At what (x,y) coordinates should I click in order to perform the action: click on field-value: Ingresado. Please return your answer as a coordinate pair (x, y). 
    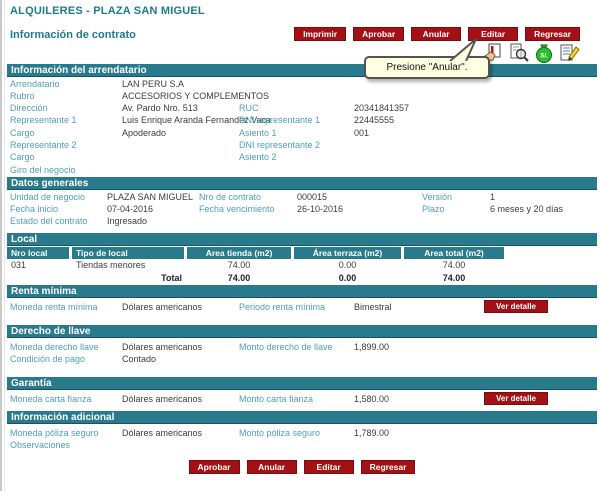
    Looking at the image, I should click on (127, 221).